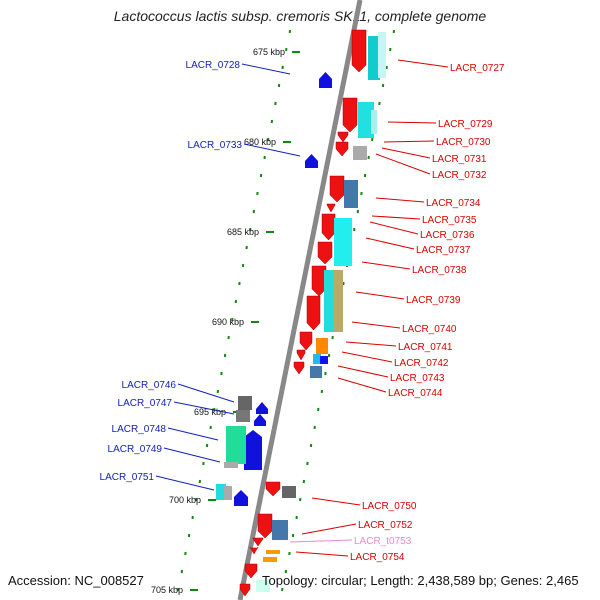  What do you see at coordinates (215, 145) in the screenshot?
I see `gene-label-left: LACR_0733` at bounding box center [215, 145].